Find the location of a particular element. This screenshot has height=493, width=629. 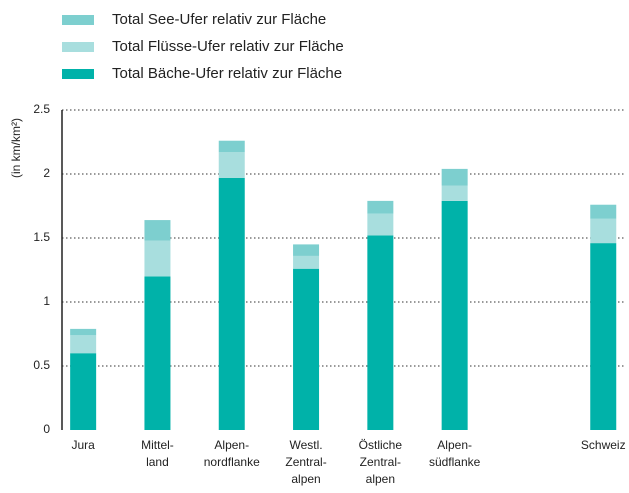

x-tick-label: Mittel-land is located at coordinates (157, 453).